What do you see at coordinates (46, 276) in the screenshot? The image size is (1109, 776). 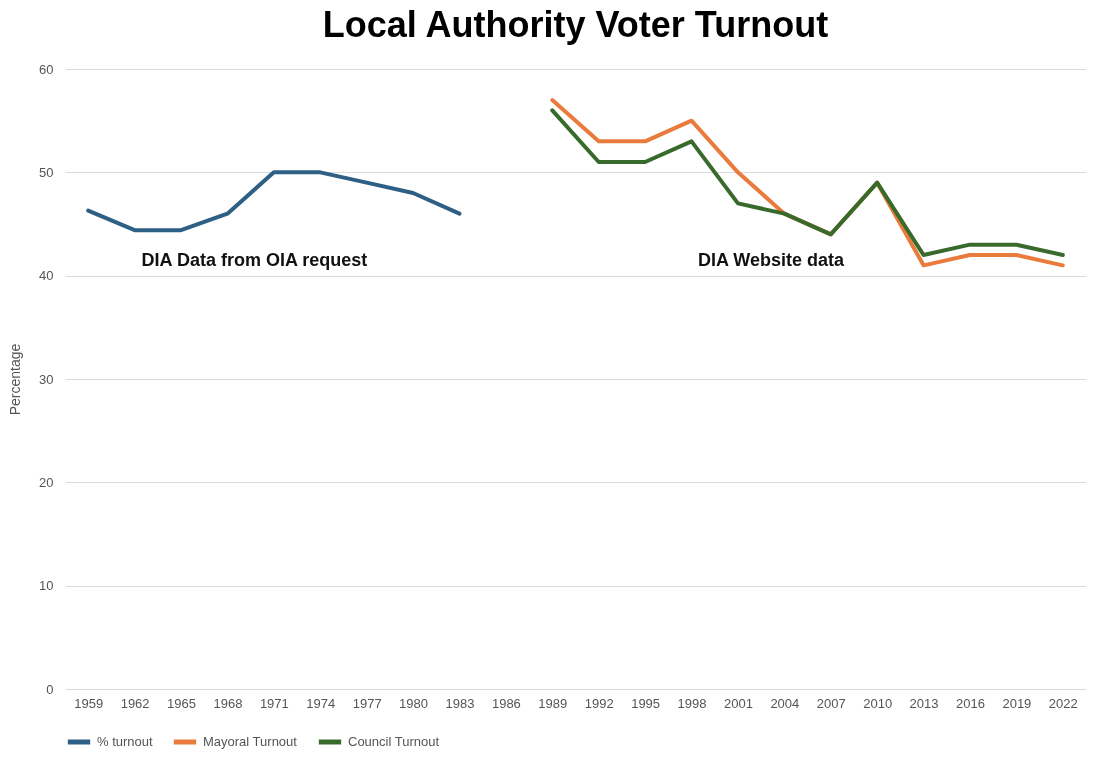 I see `y-tick-label: 40` at bounding box center [46, 276].